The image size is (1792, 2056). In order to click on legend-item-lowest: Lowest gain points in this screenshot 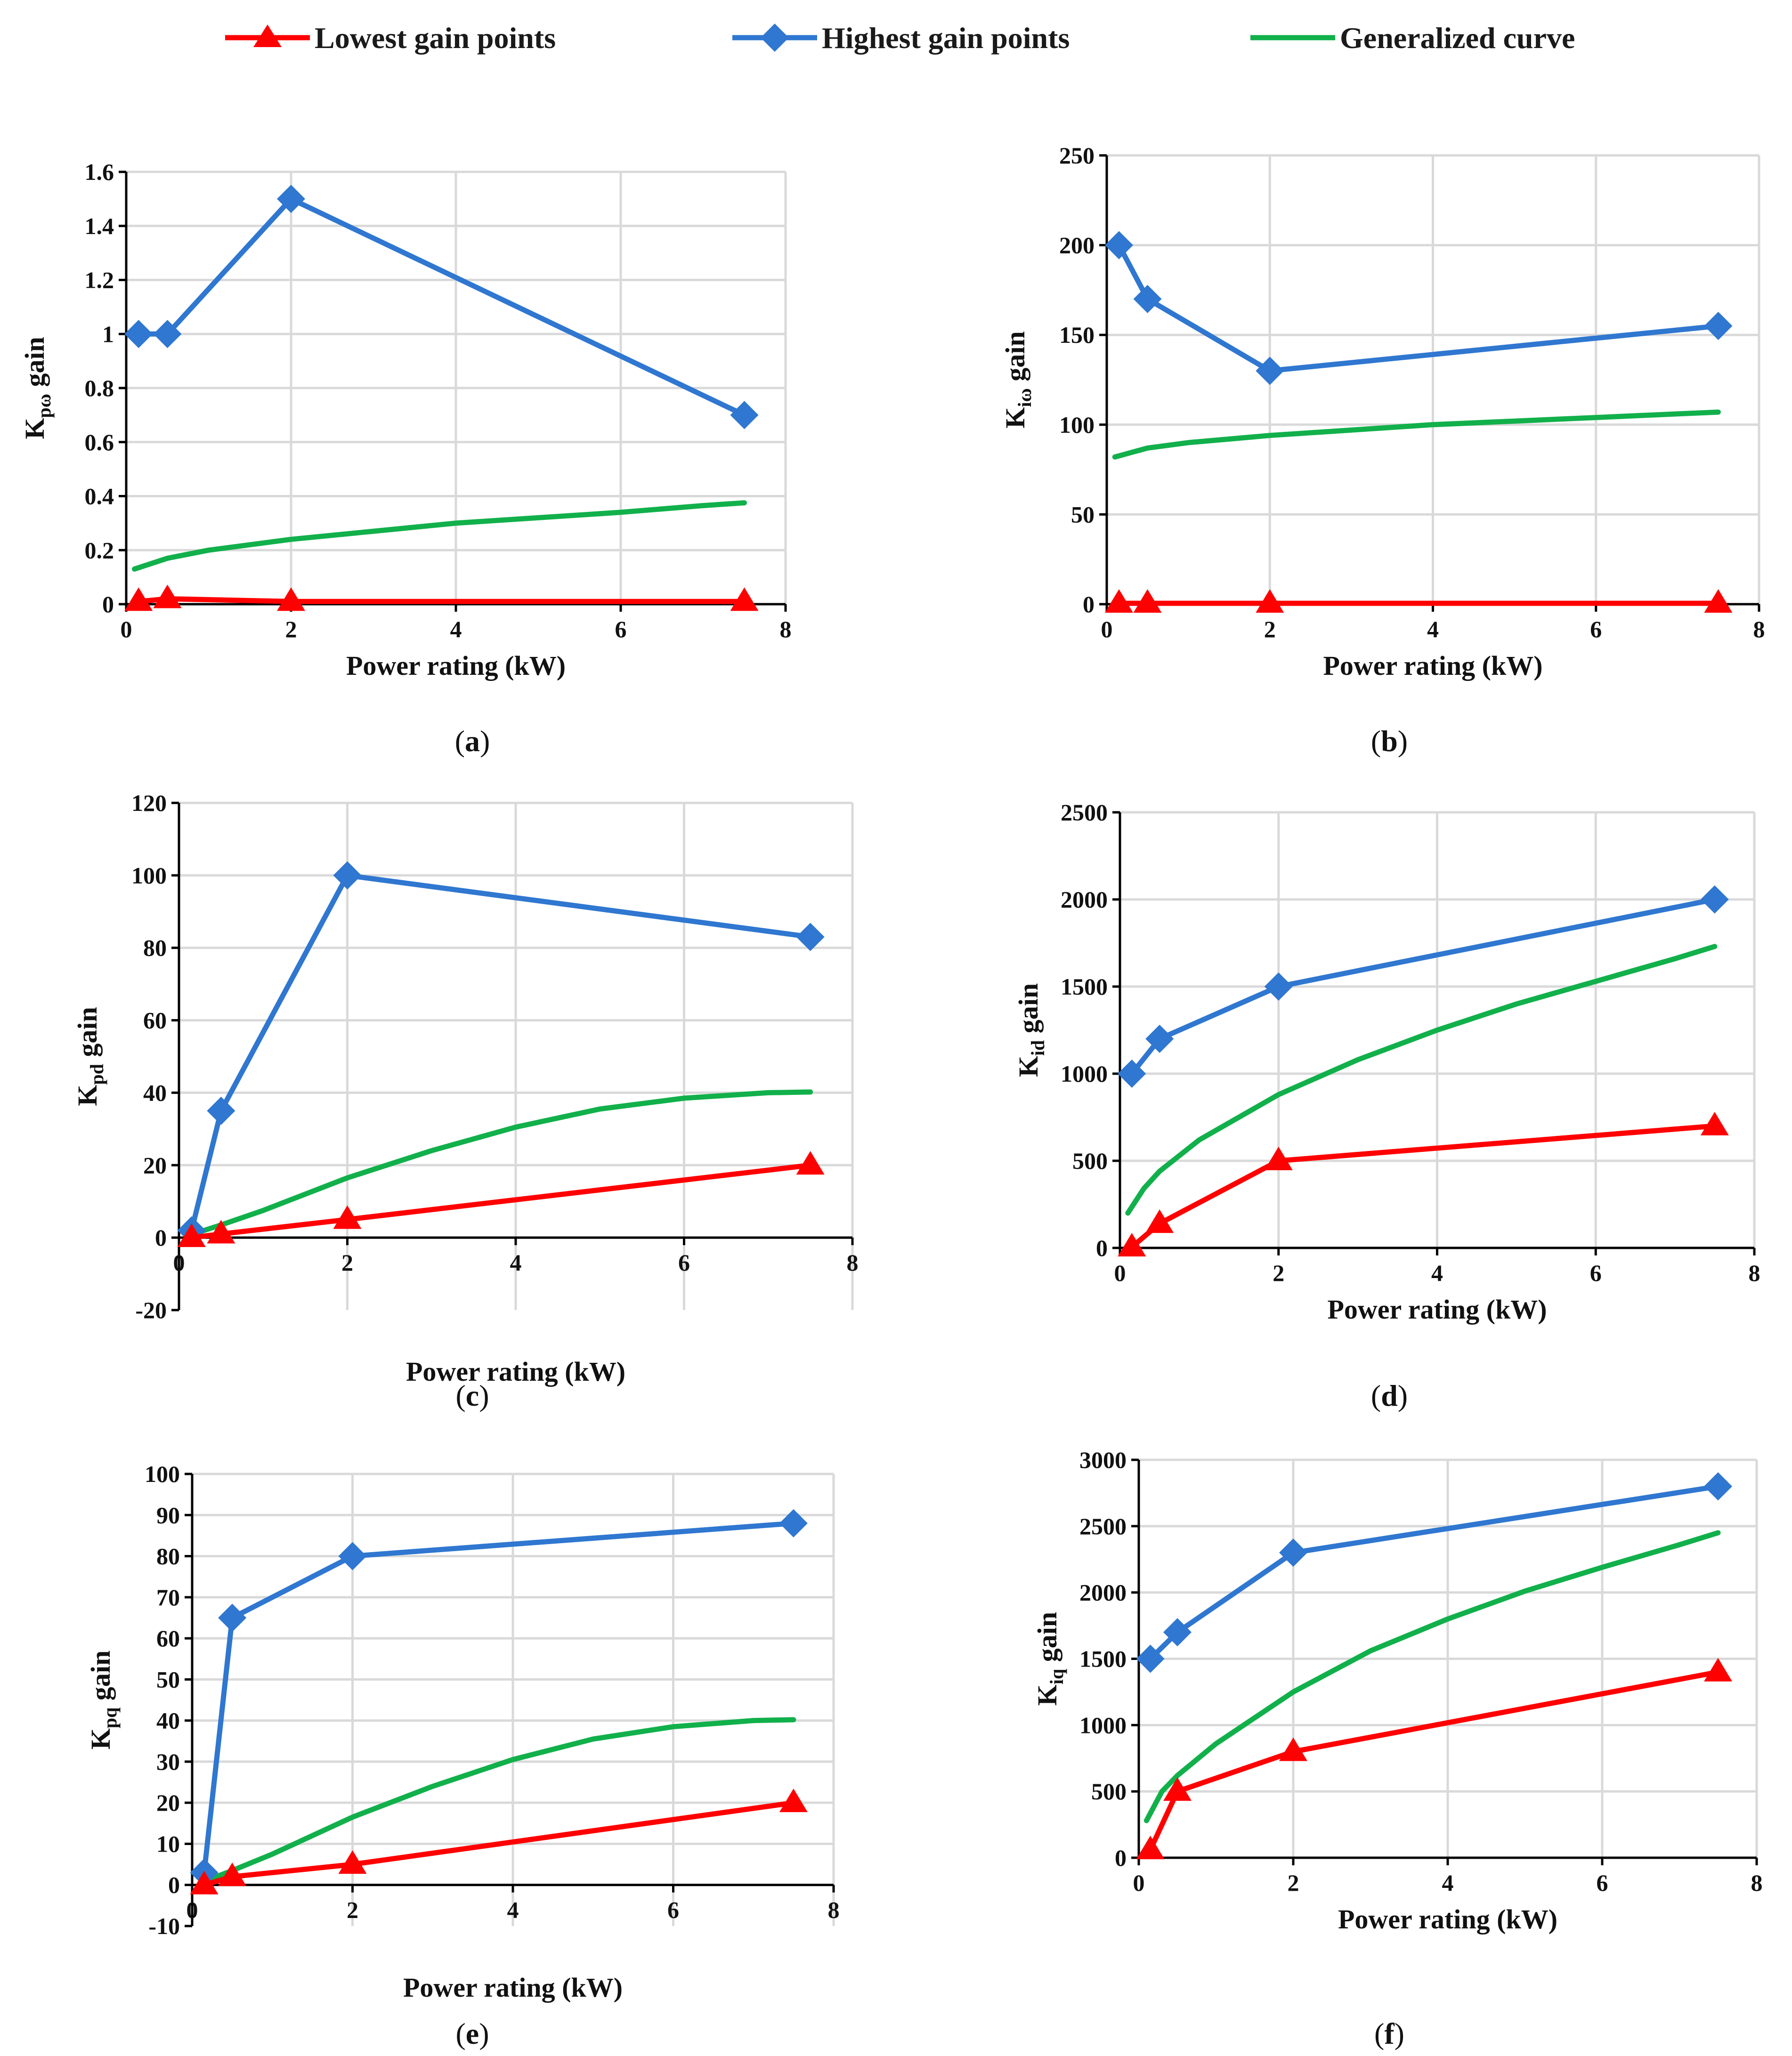, I will do `click(390, 38)`.